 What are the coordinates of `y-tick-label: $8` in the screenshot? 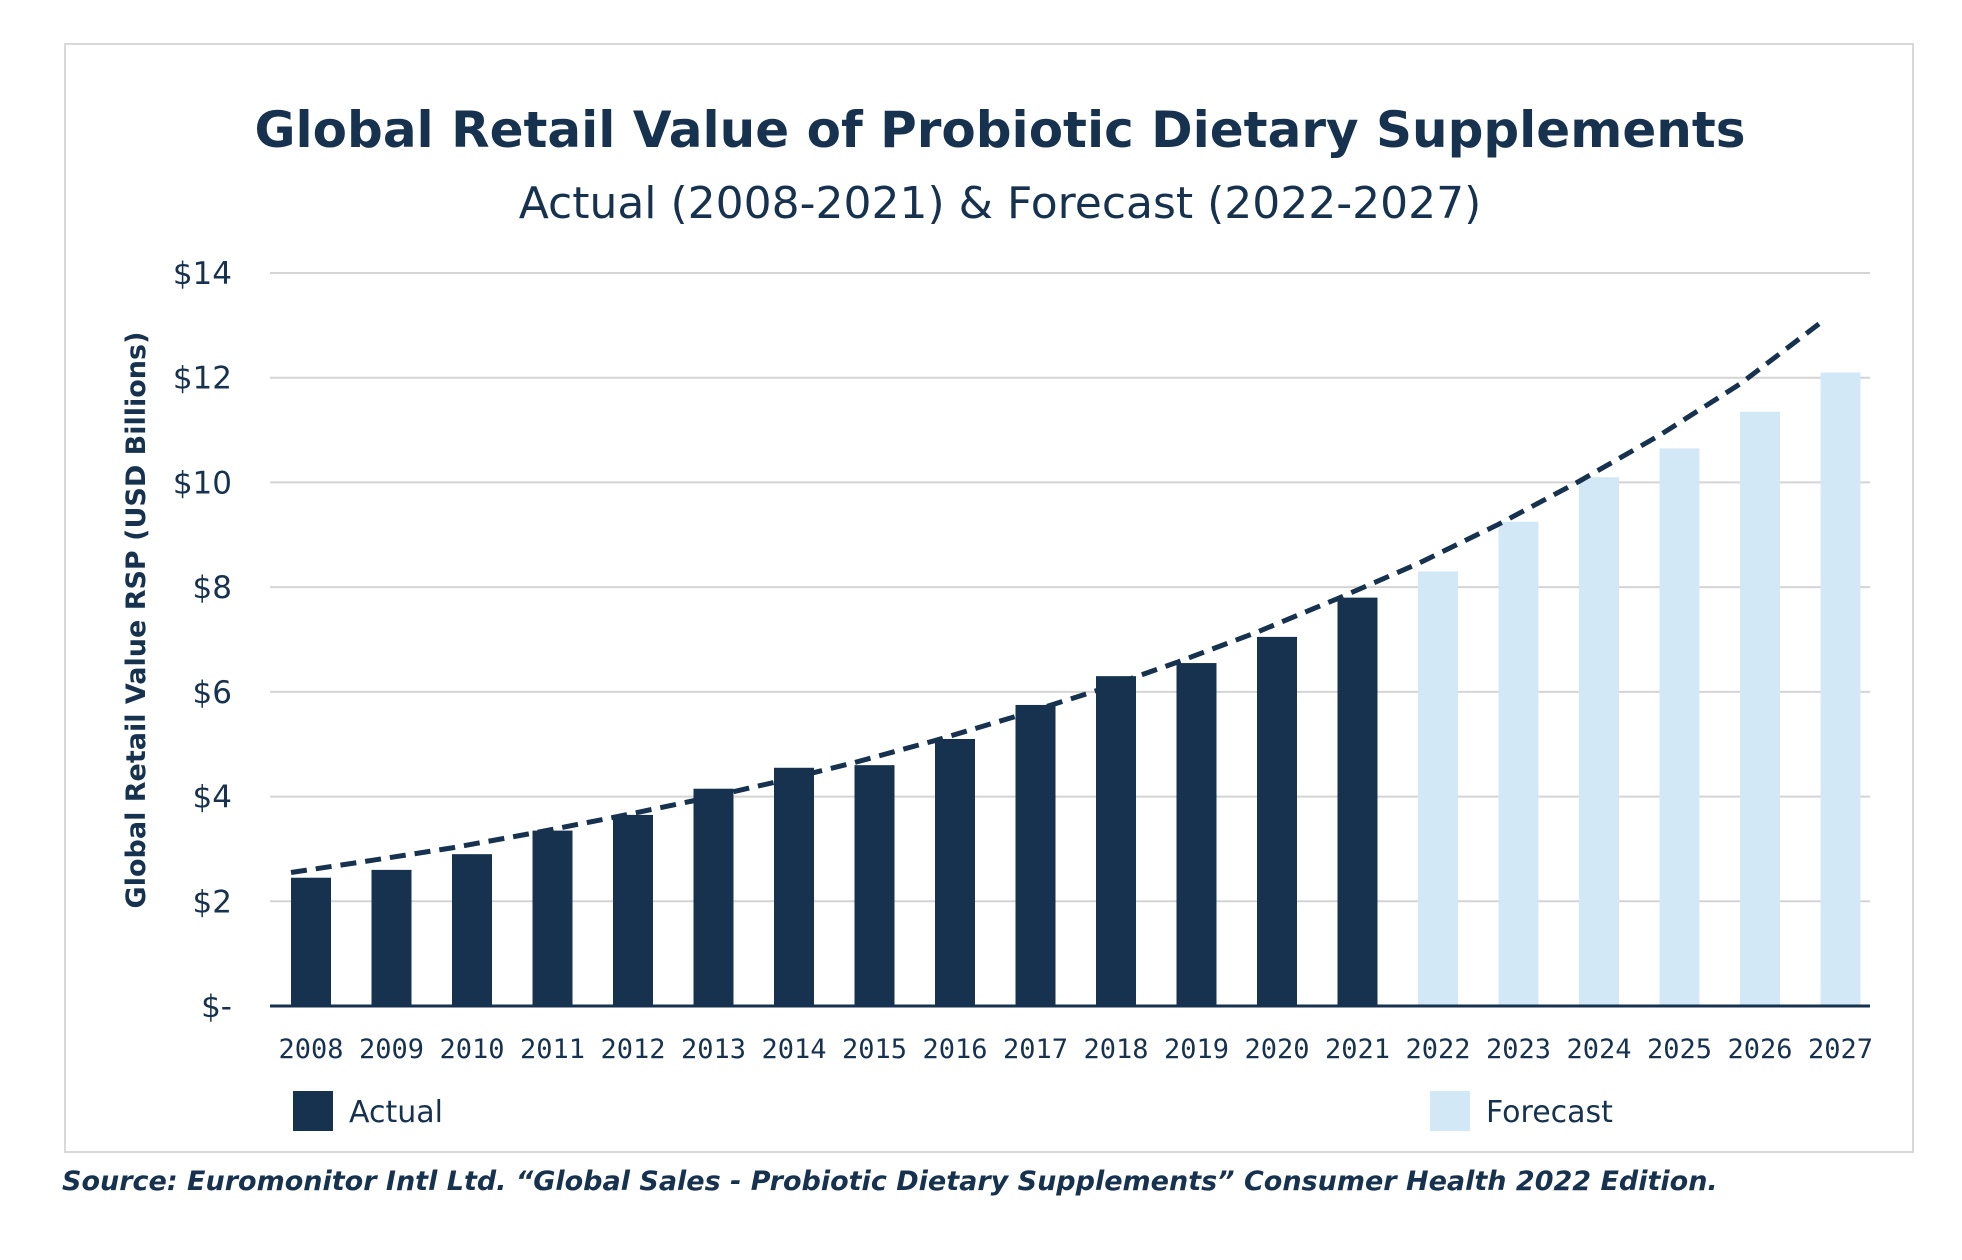 It's located at (212, 588).